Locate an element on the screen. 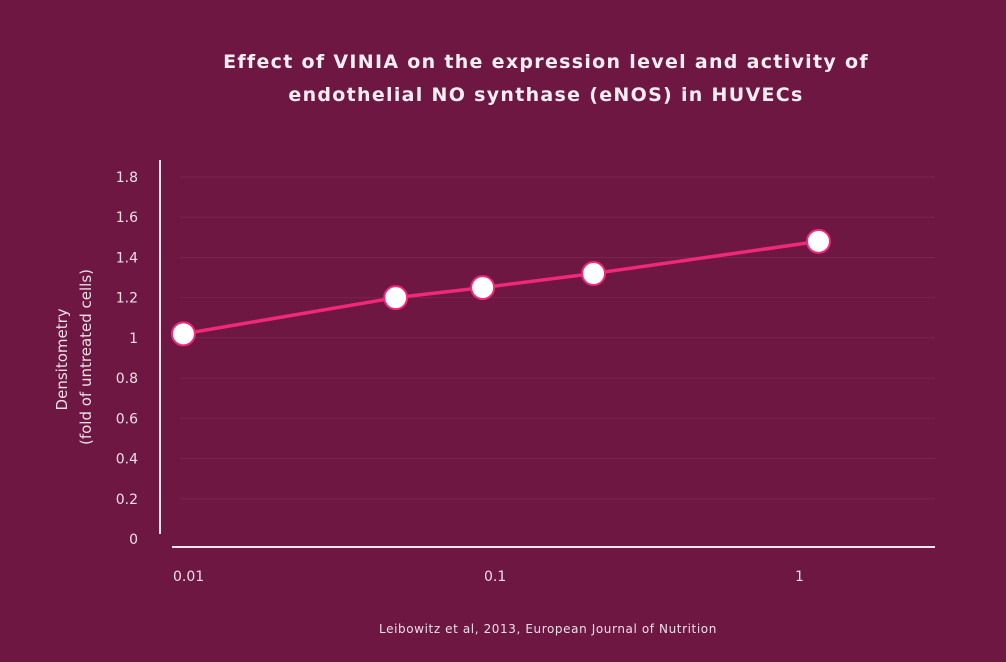  series-group is located at coordinates (500, 287).